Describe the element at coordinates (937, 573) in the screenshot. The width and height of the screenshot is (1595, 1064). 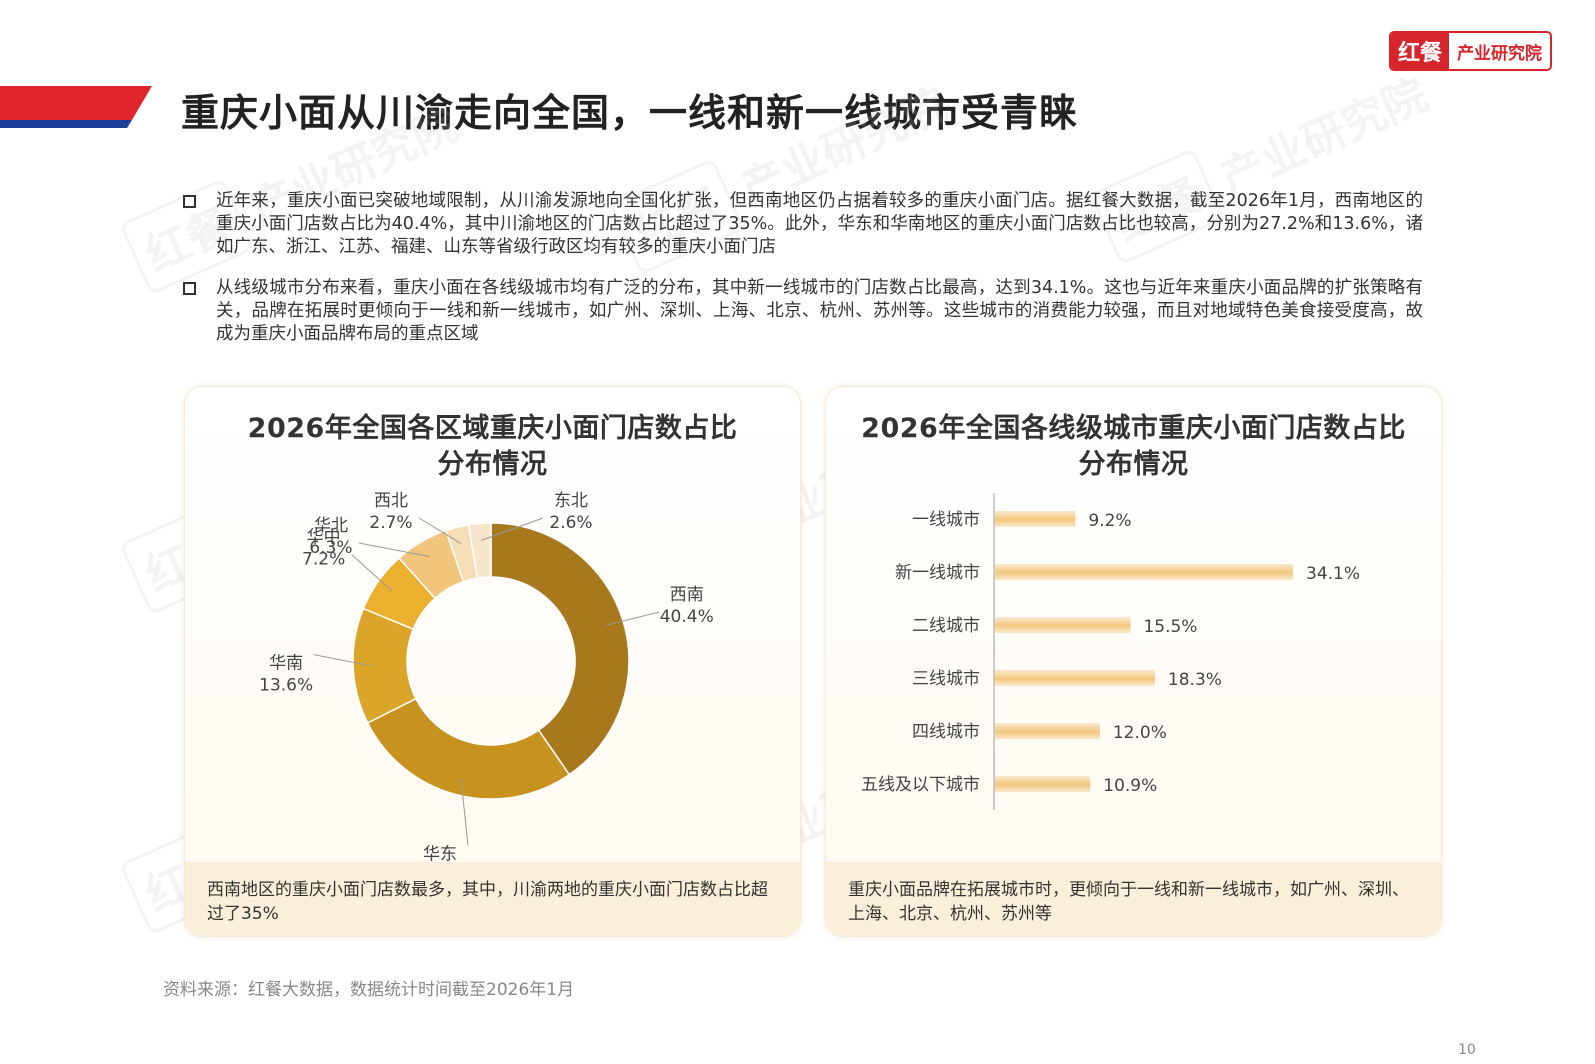
I see `bar-category-label: 新一线城市` at that location.